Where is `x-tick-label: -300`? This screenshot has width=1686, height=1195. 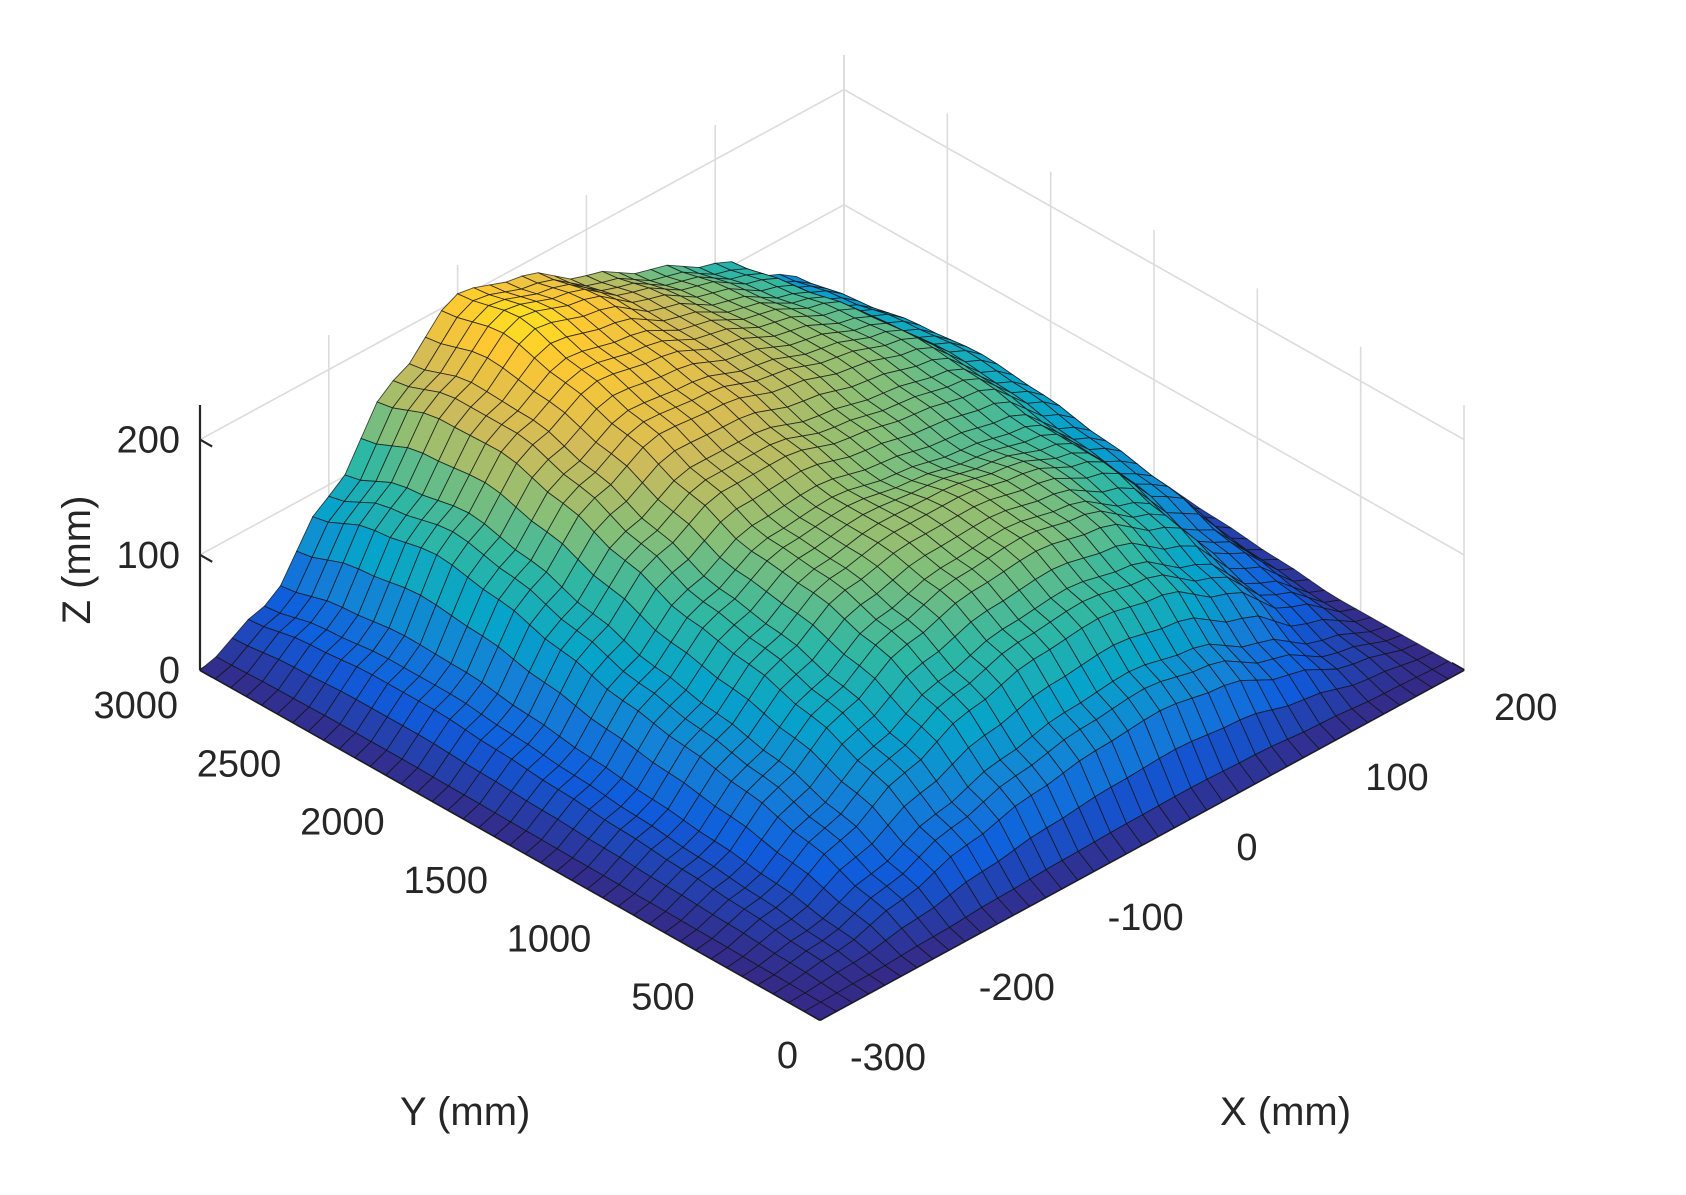 x-tick-label: -300 is located at coordinates (888, 1058).